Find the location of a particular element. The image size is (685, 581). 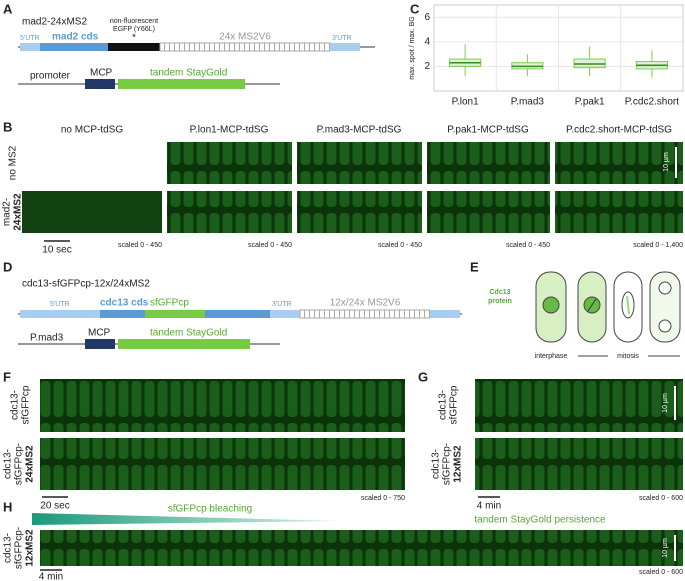

x-tick-label: P.cdc2.short is located at coordinates (652, 102).